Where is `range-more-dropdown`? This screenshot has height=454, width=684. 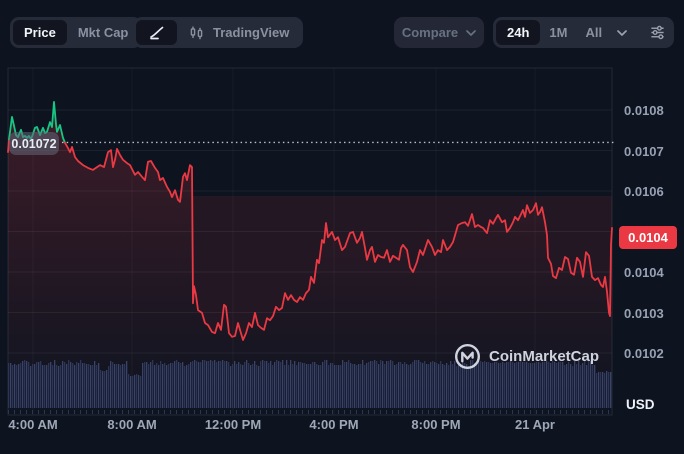
range-more-dropdown is located at coordinates (622, 32).